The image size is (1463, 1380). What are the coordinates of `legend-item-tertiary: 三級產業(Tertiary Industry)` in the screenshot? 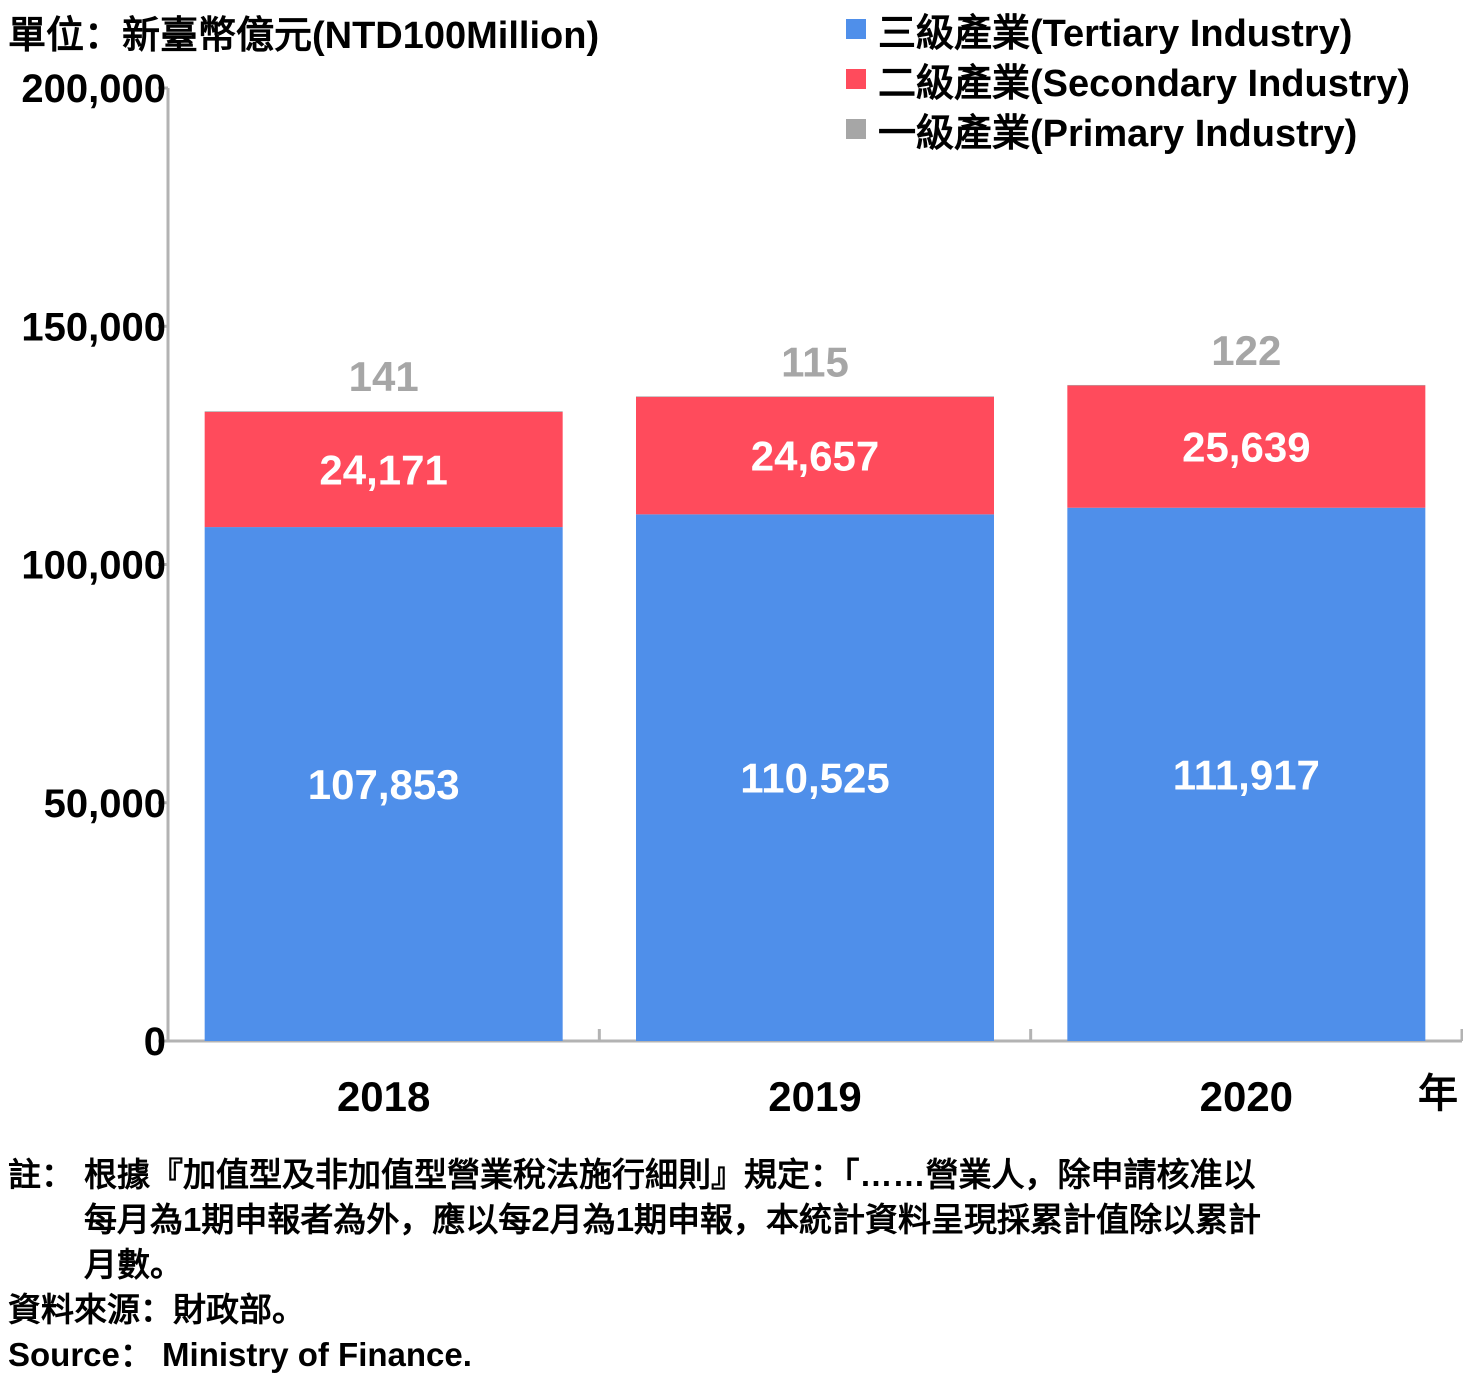 It's located at (1128, 29).